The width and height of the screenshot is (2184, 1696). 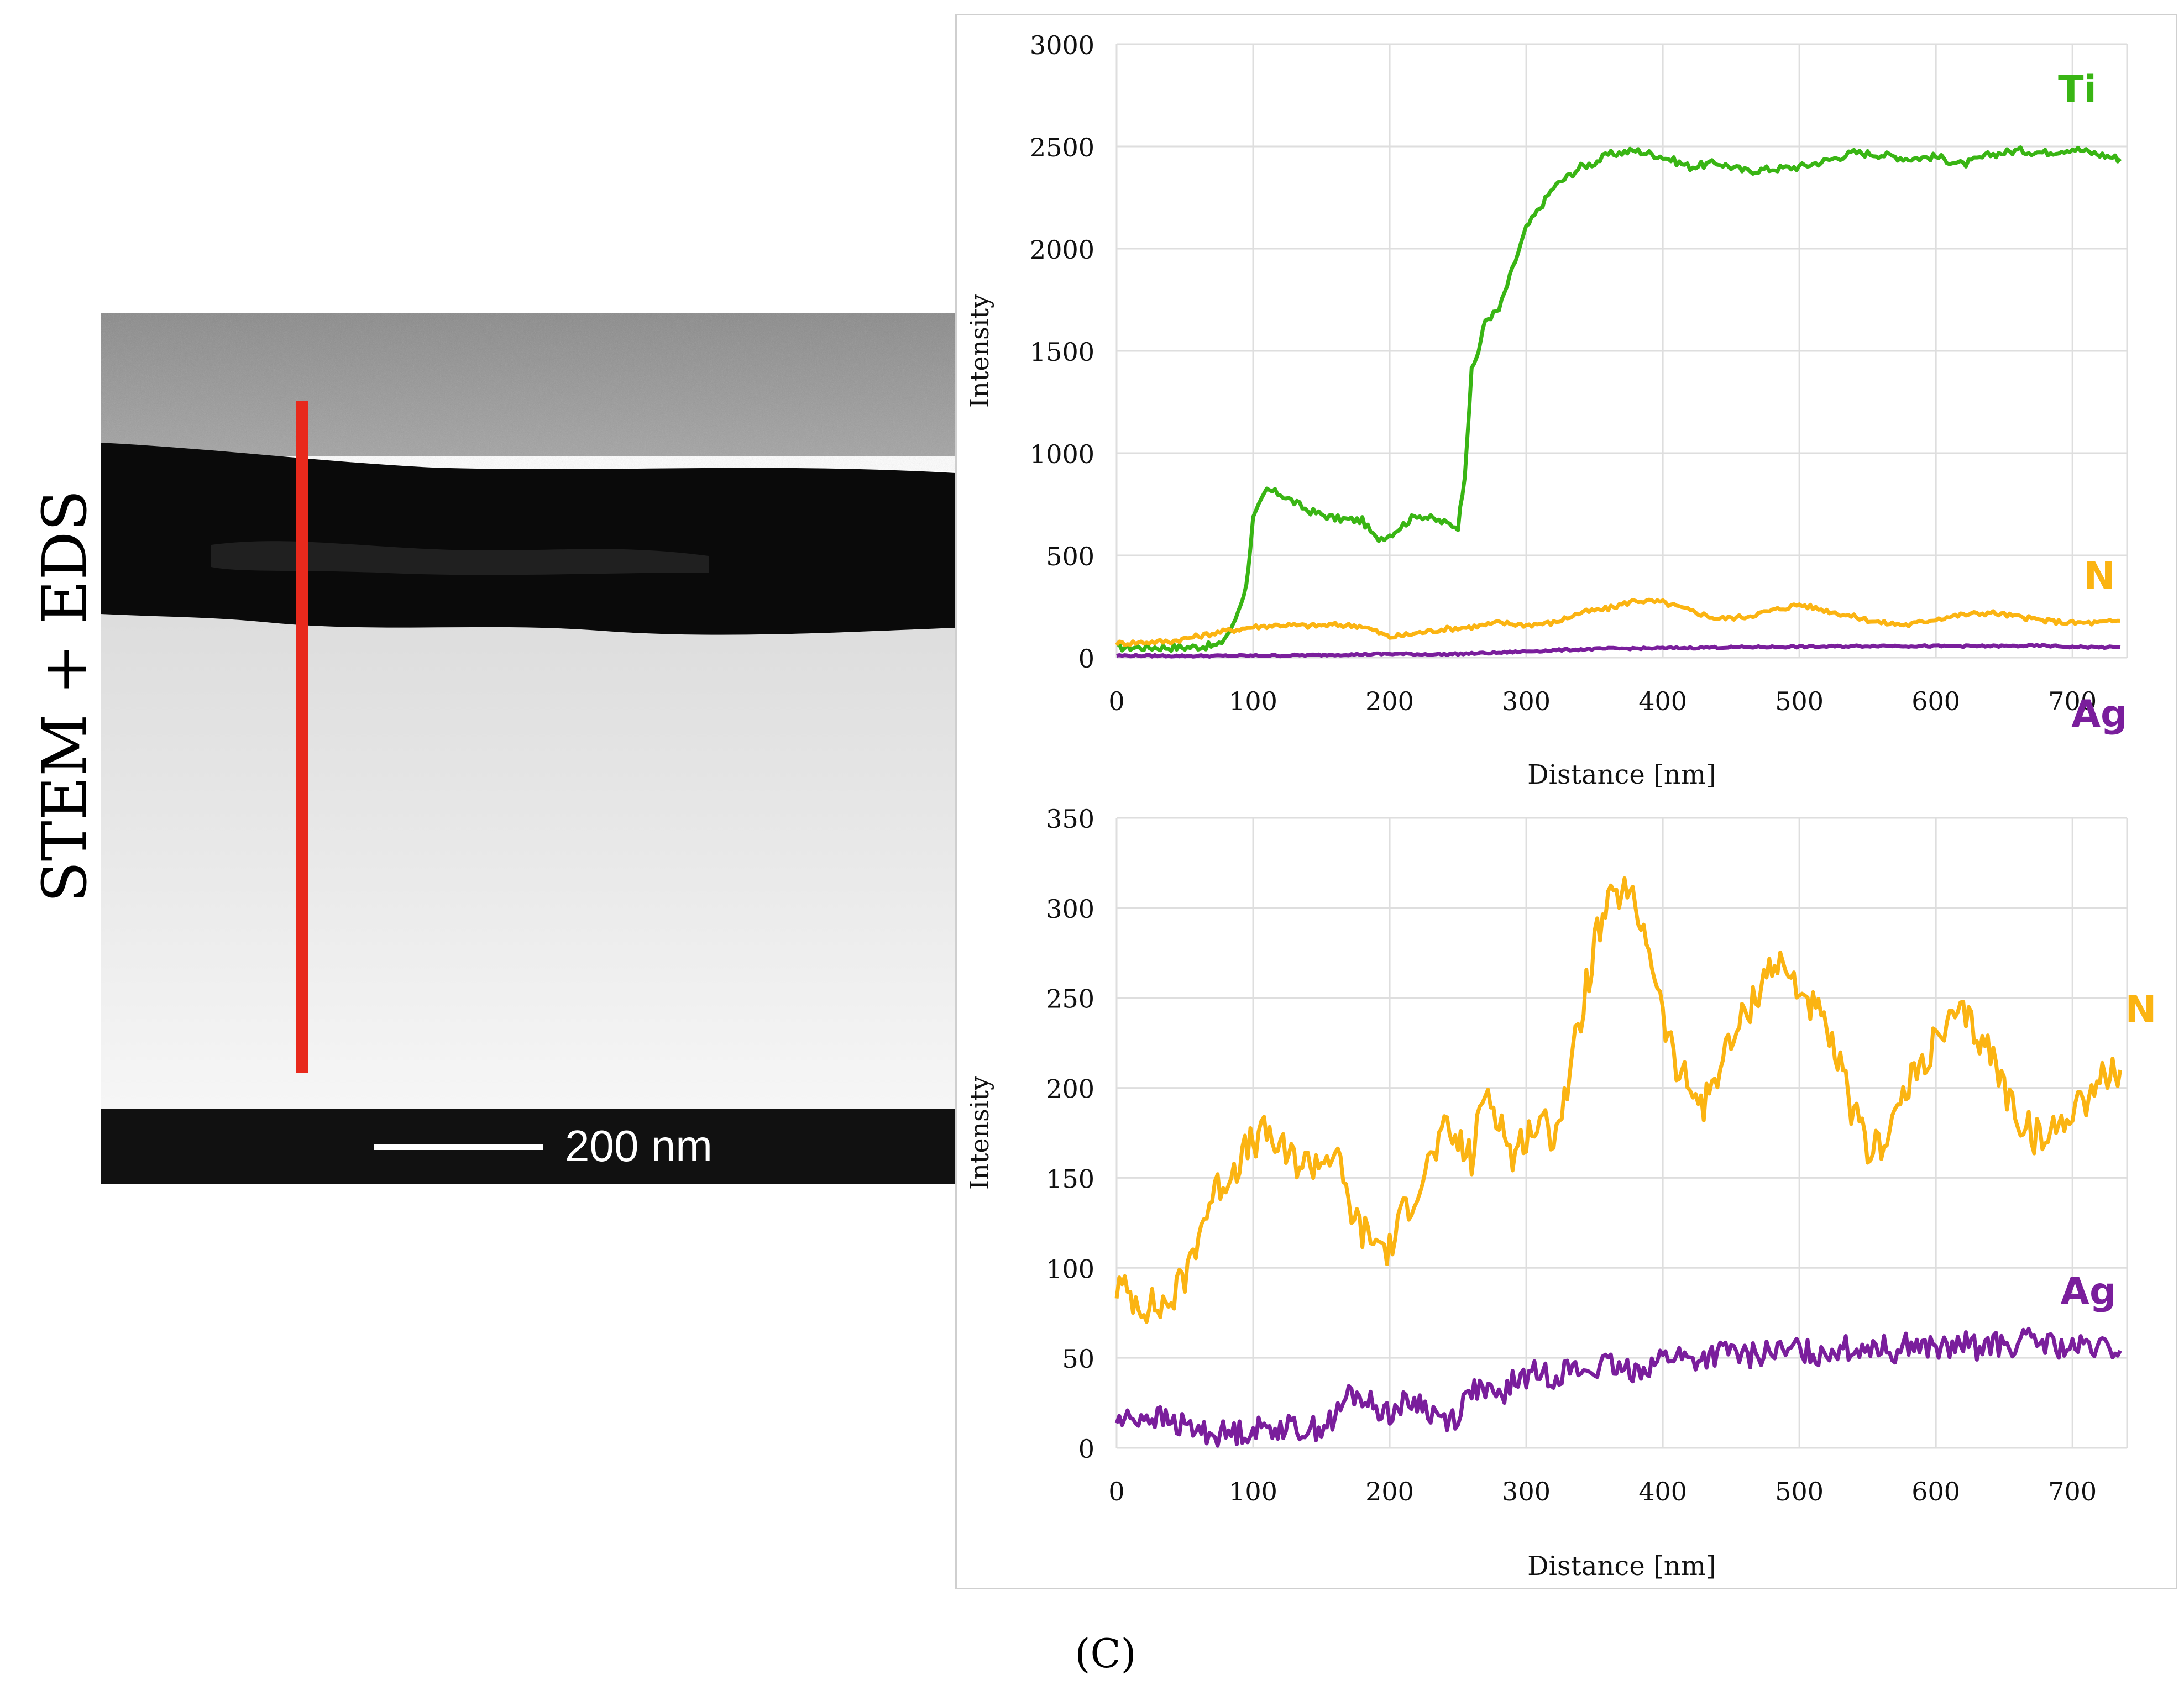 I want to click on scale-bar-label: 200 nm, so click(x=639, y=1146).